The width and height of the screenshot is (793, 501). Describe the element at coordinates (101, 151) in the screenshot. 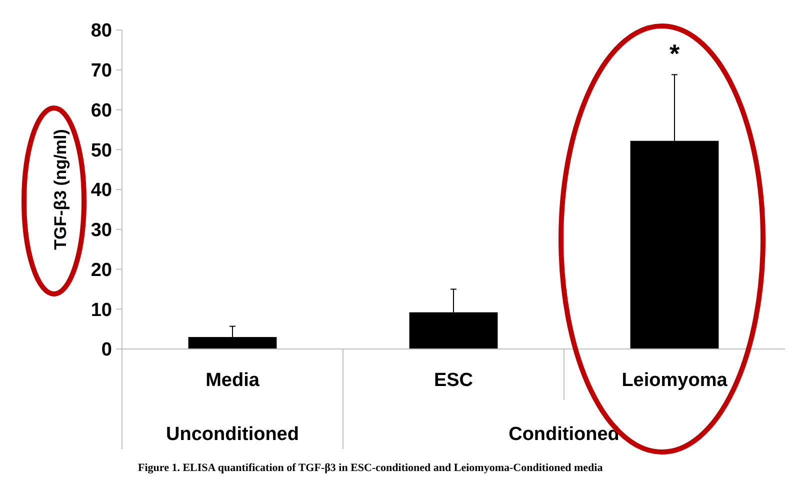

I see `y-tick-label: 50` at that location.